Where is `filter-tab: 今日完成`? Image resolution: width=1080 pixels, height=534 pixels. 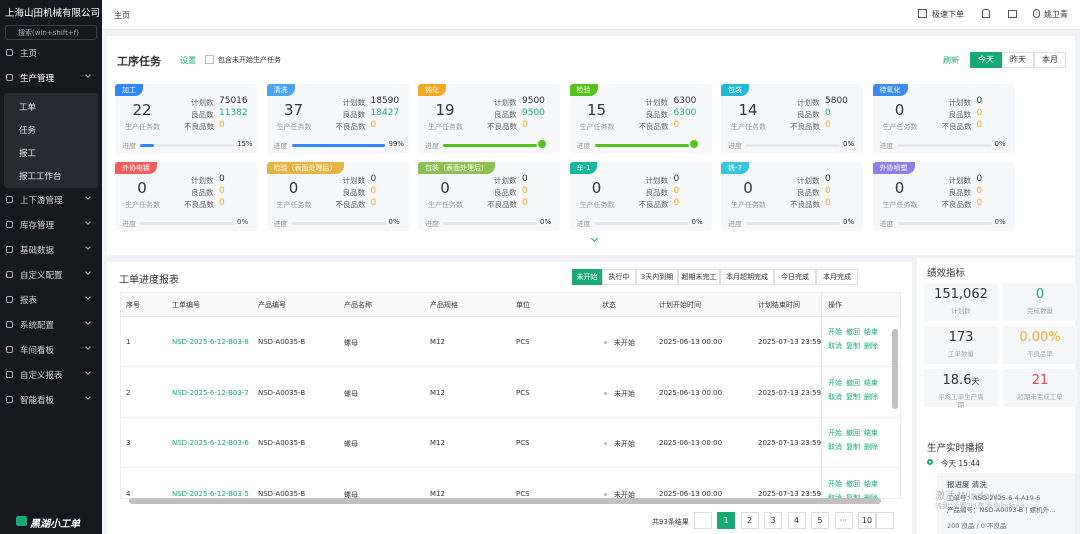 filter-tab: 今日完成 is located at coordinates (795, 277).